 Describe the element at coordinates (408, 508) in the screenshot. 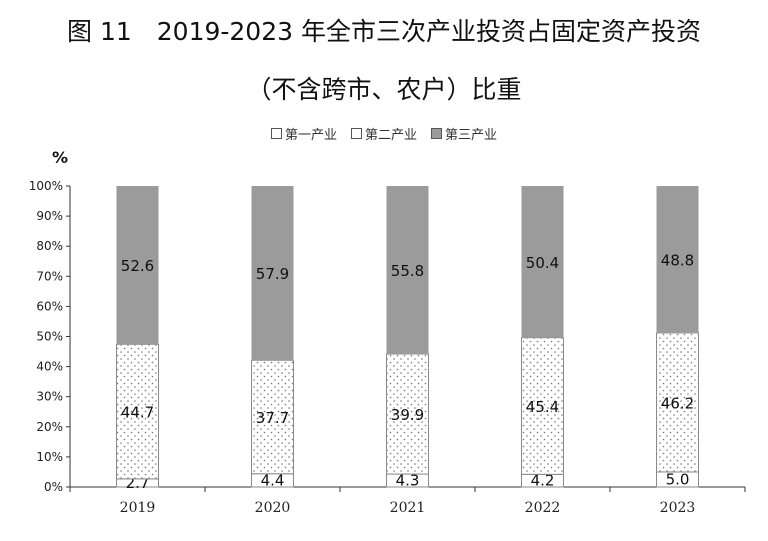

I see `x-tick-label: 2021` at that location.